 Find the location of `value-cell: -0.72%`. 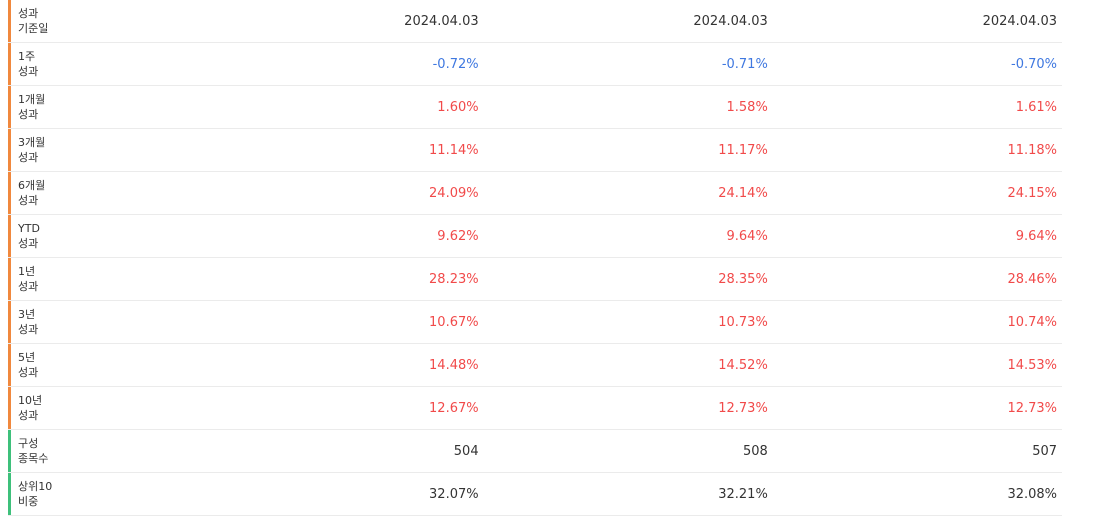

value-cell: -0.72% is located at coordinates (455, 64).